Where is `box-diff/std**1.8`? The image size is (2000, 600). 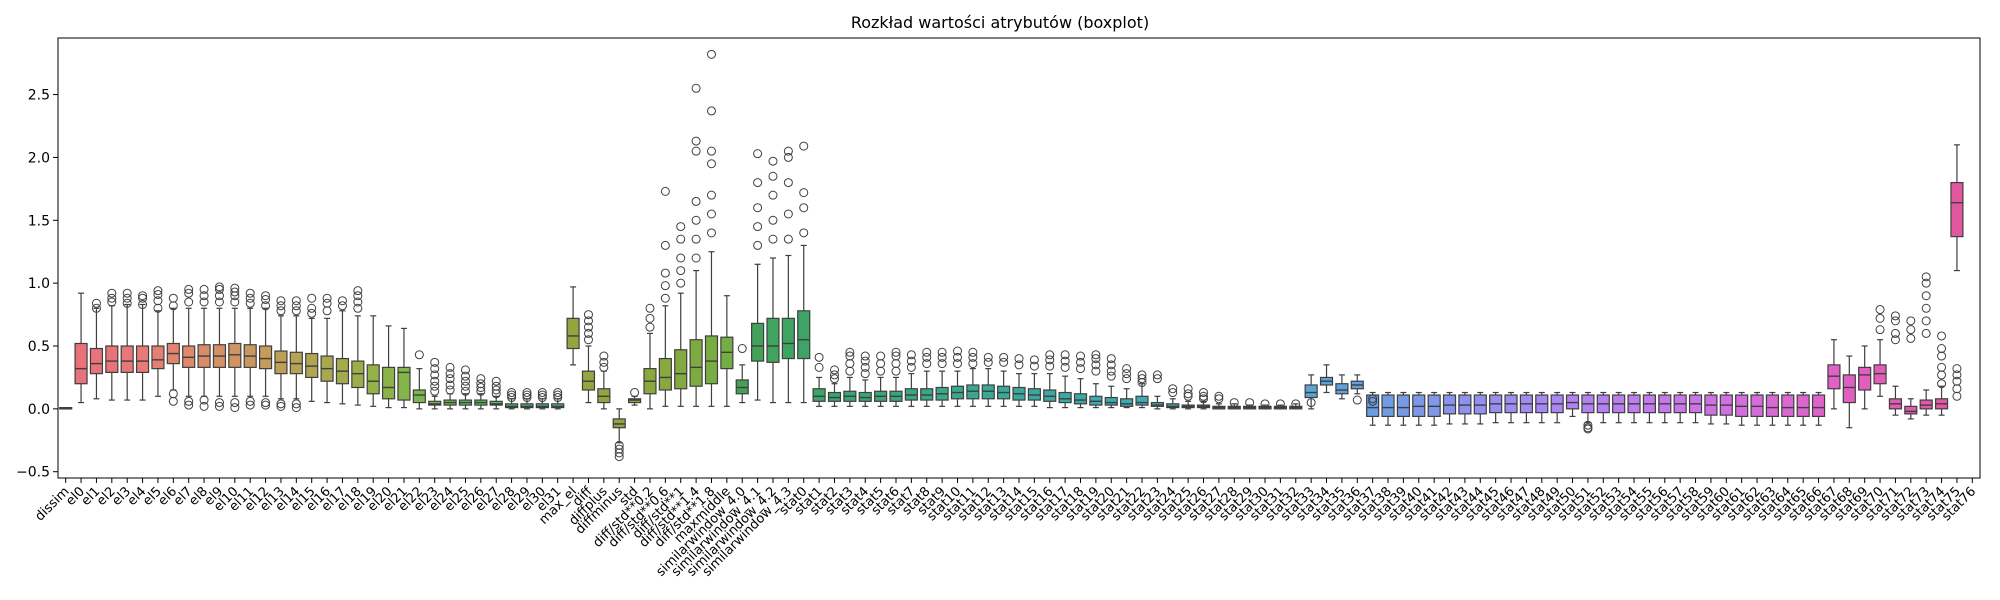
box-diff/std**1.8 is located at coordinates (711, 228).